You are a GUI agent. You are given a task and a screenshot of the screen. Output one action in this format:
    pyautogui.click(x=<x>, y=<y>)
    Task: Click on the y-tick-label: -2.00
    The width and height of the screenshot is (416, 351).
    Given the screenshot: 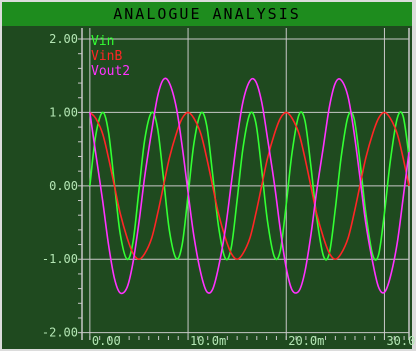 What is the action you would take?
    pyautogui.click(x=60, y=333)
    